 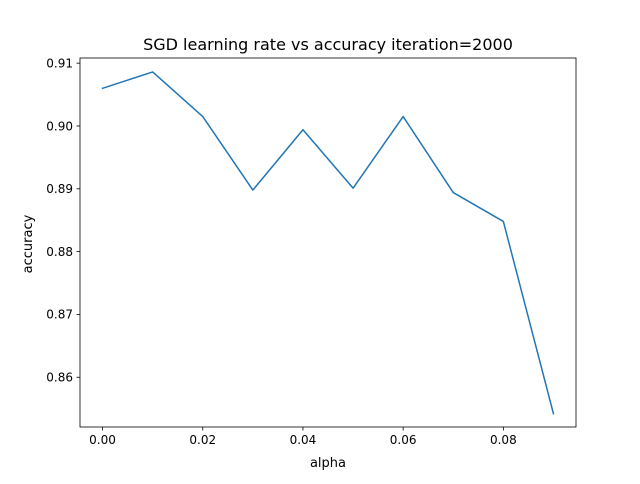 I want to click on y-tick-label: 0.90, so click(x=59, y=126).